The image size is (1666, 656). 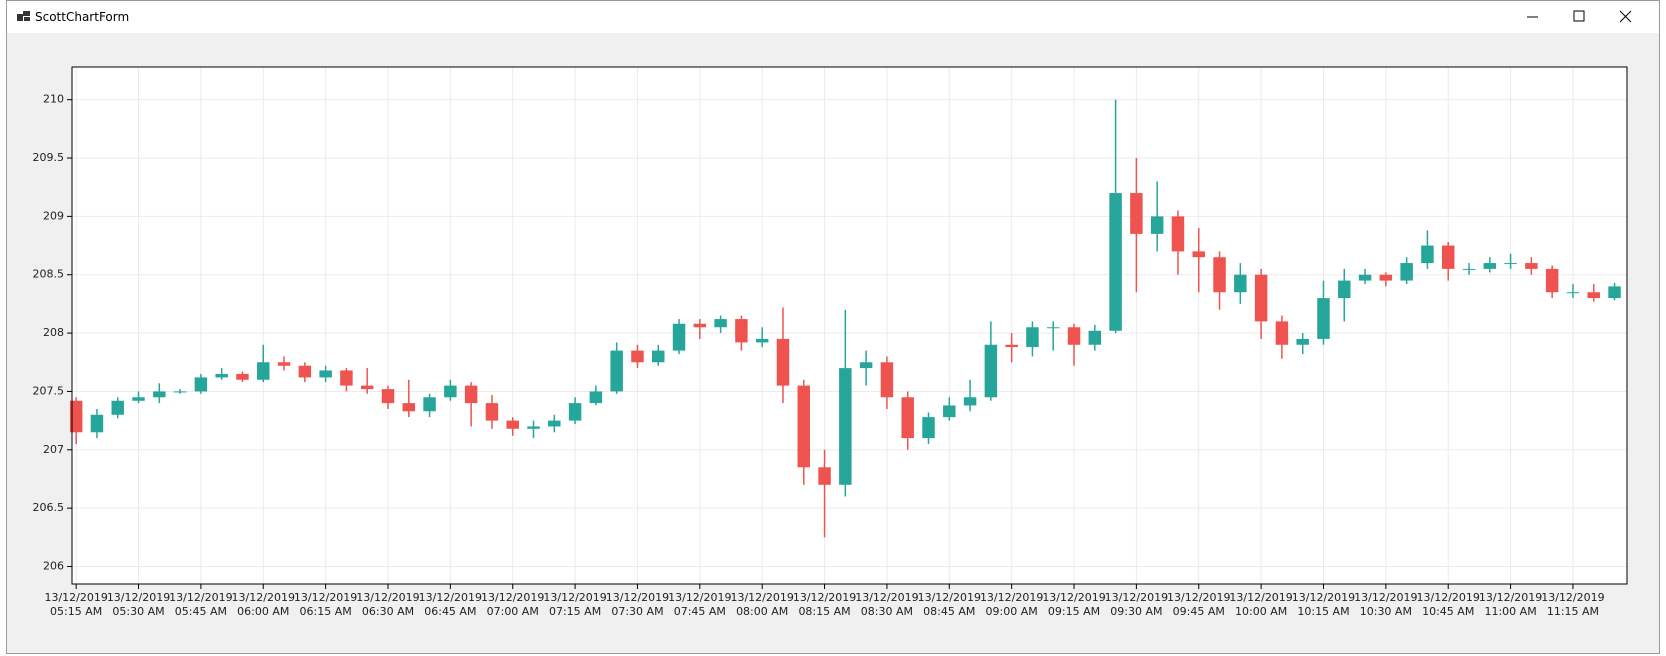 What do you see at coordinates (1323, 604) in the screenshot?
I see `x-tick-label: 13/12/2019 10:15 AM` at bounding box center [1323, 604].